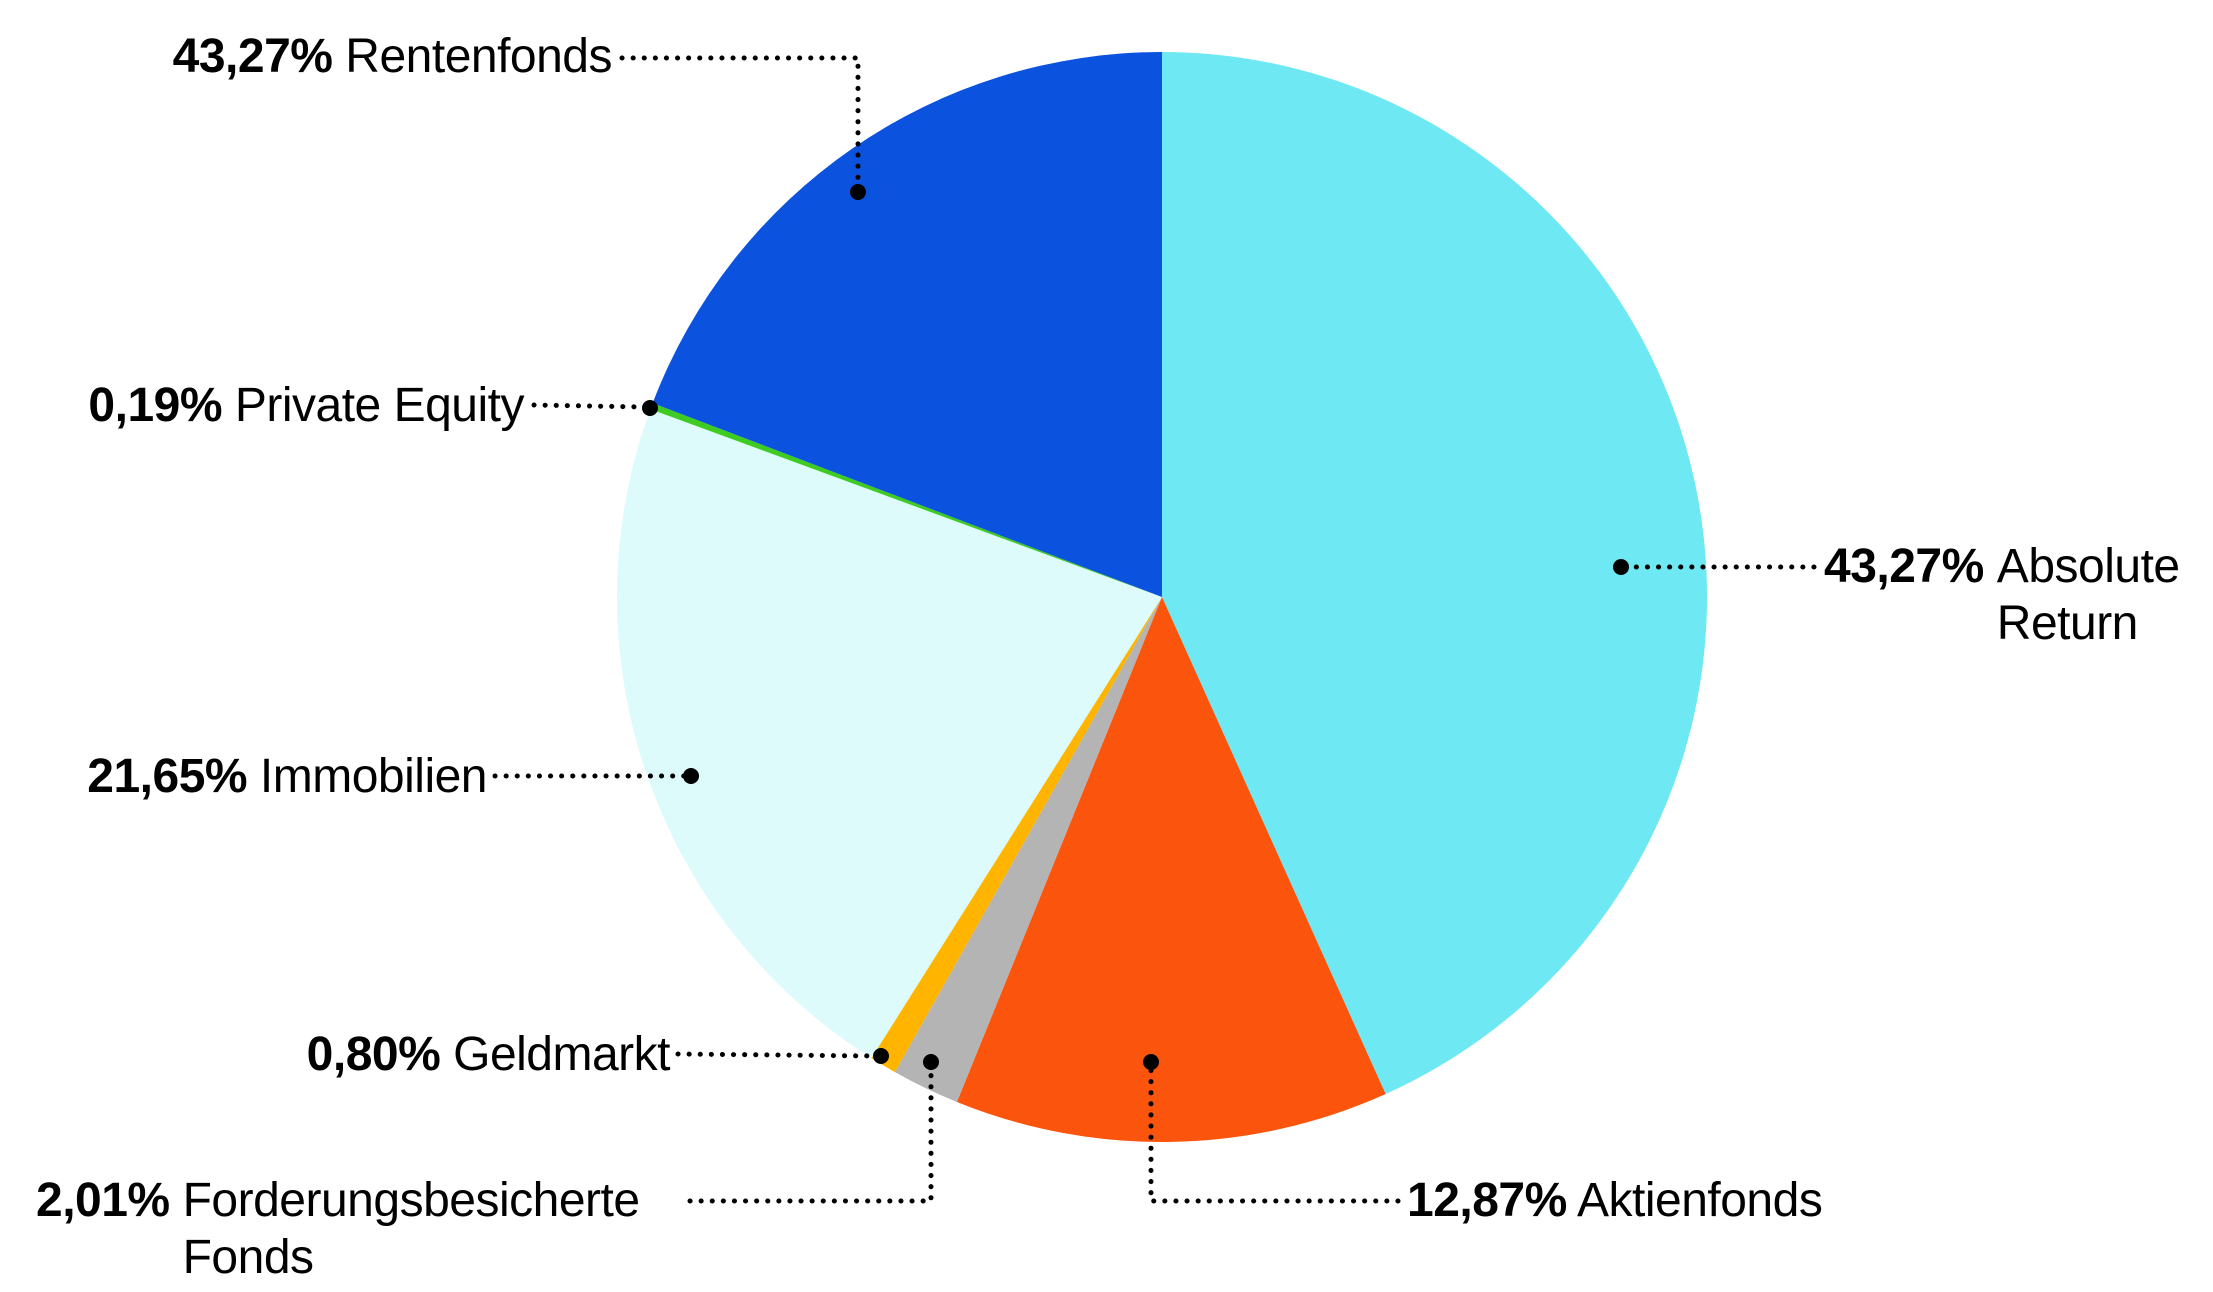 The image size is (2213, 1292). What do you see at coordinates (931, 1062) in the screenshot?
I see `anchor-dot-forderungsbesicherte` at bounding box center [931, 1062].